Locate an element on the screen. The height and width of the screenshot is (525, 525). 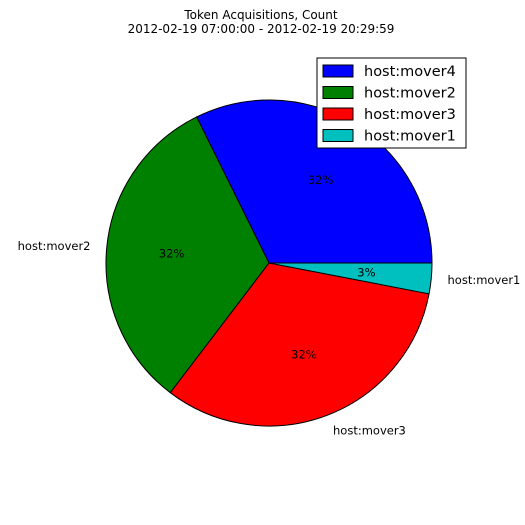
legend-label: host:mover1 is located at coordinates (410, 137).